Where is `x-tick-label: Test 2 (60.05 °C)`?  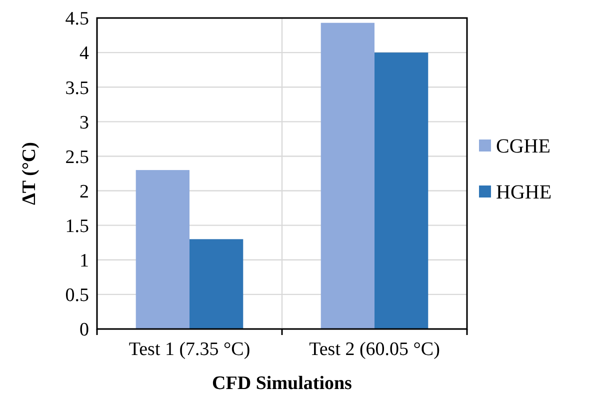
x-tick-label: Test 2 (60.05 °C) is located at coordinates (374, 349).